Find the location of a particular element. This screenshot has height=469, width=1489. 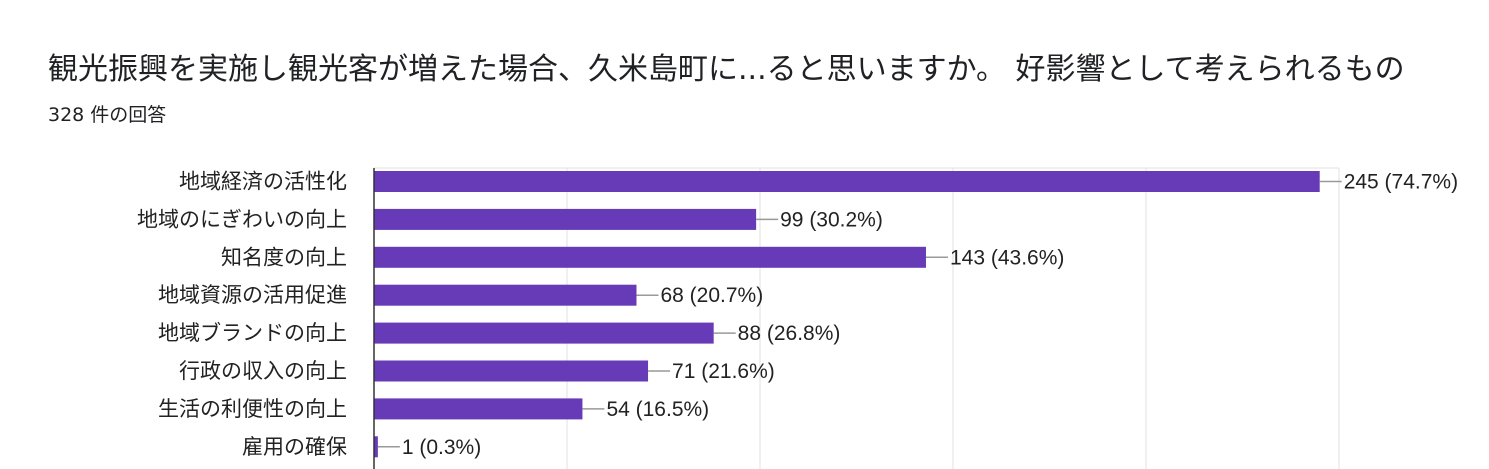

category-label: 地域のにぎわいの向上 is located at coordinates (242, 219).